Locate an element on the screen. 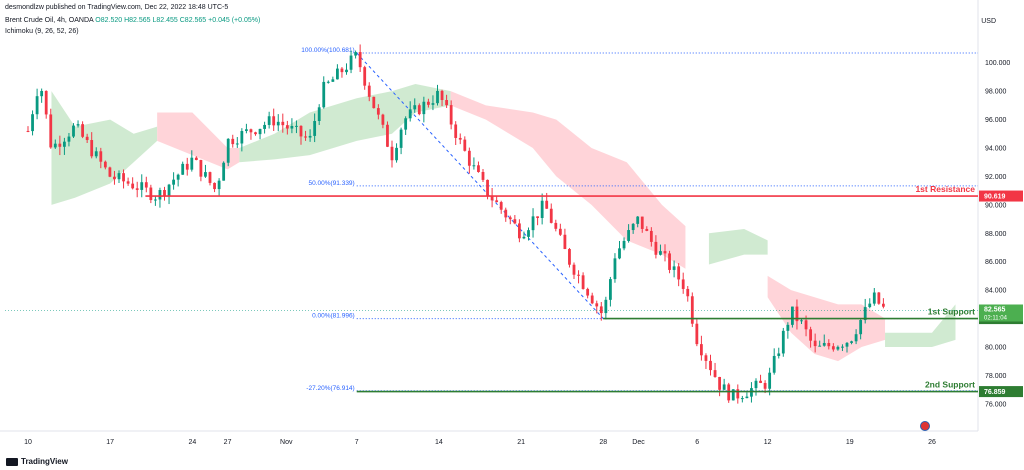 The image size is (1024, 470). us-flag-event-icon is located at coordinates (925, 426).